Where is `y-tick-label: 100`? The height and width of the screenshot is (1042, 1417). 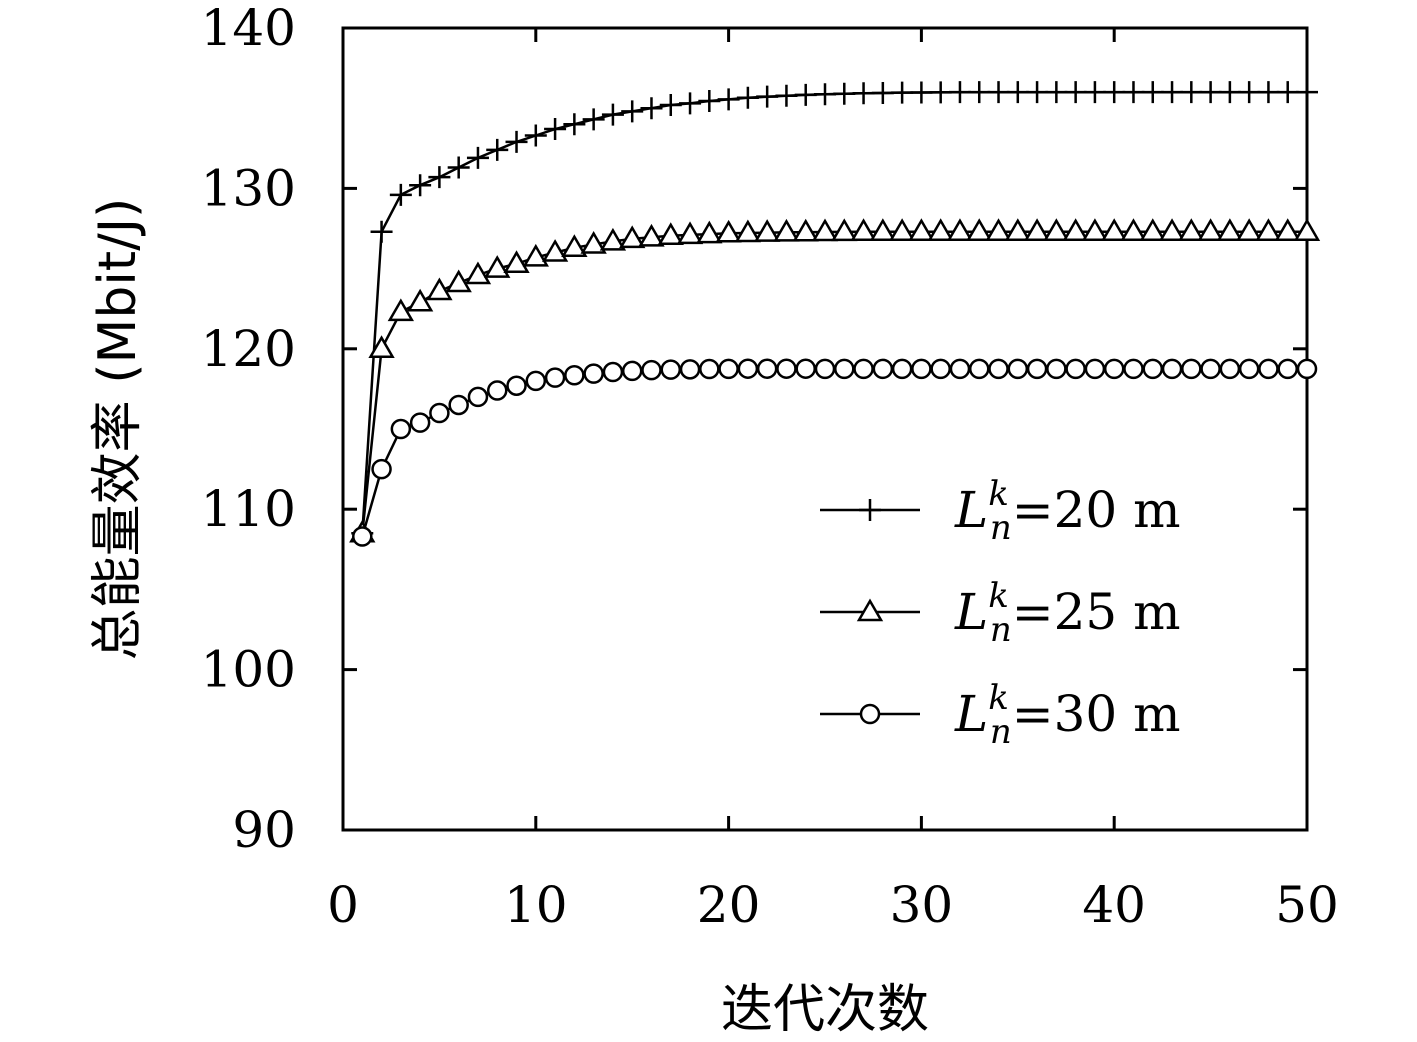
y-tick-label: 100 is located at coordinates (248, 670).